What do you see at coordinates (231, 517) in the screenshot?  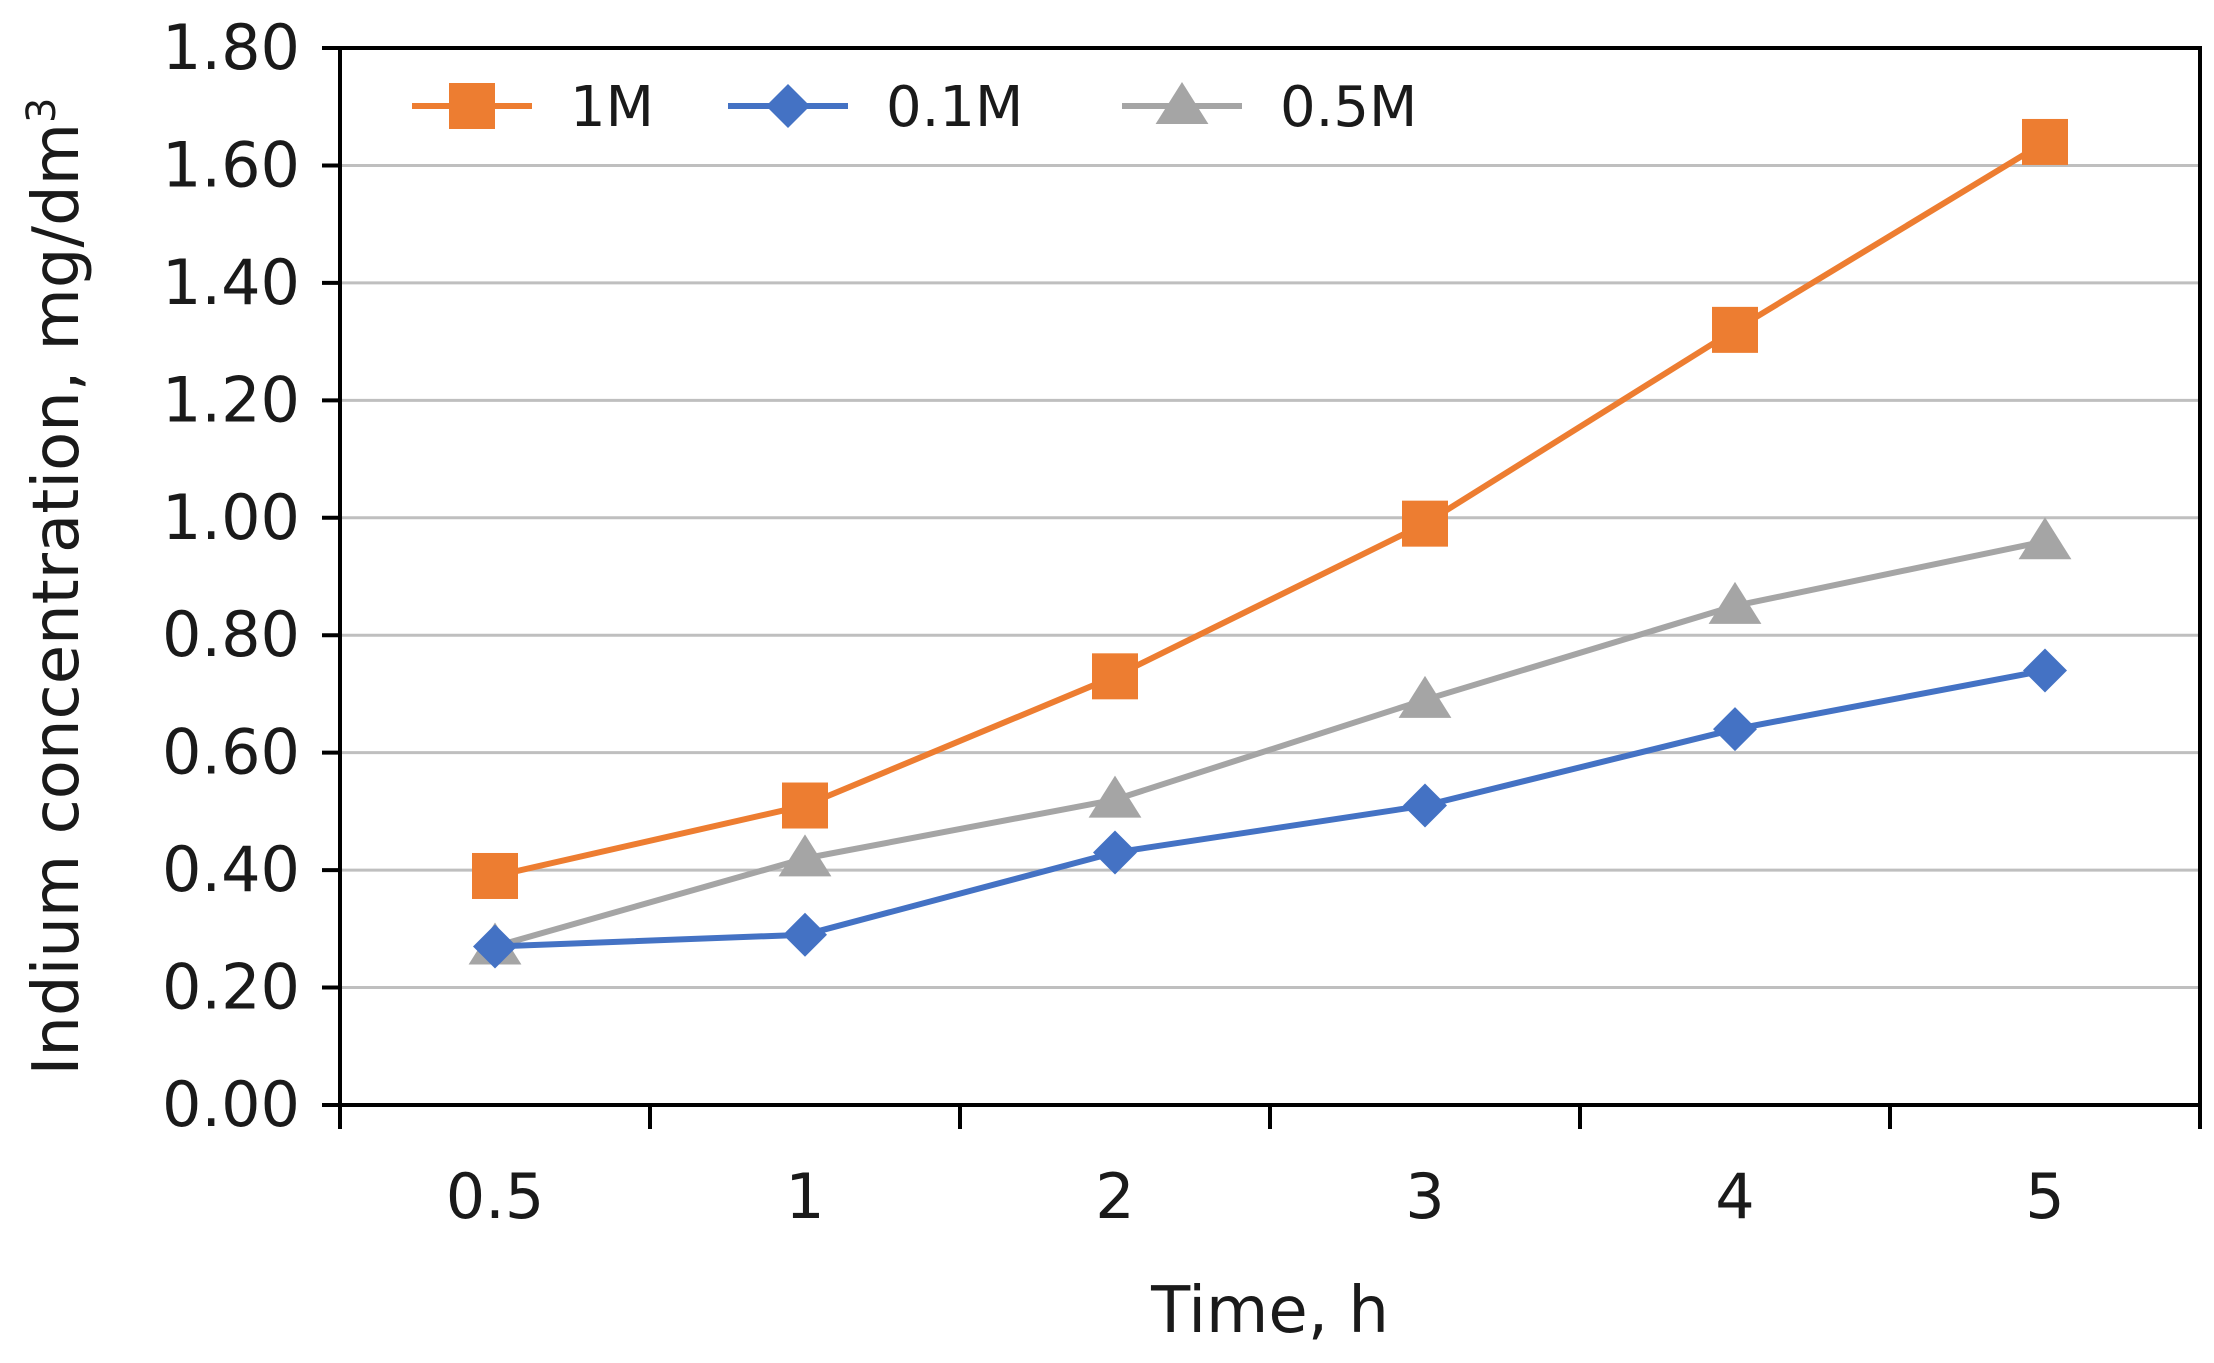 I see `y-tick-label: 1.00` at bounding box center [231, 517].